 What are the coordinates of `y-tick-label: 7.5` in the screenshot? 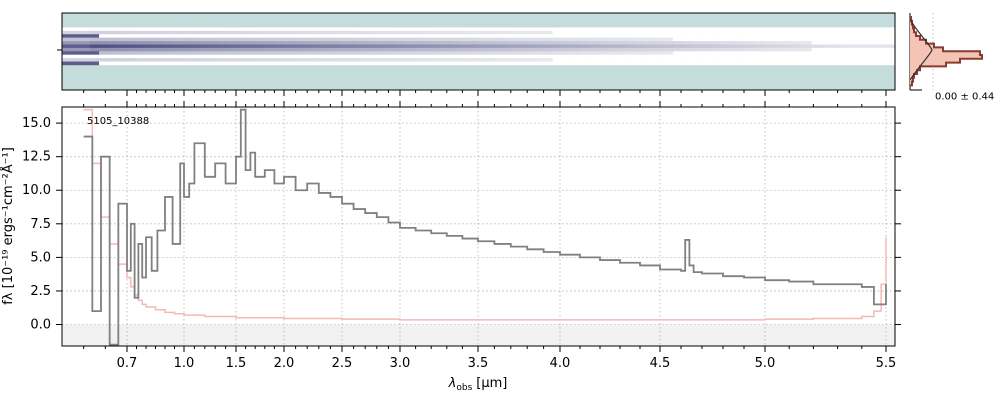 It's located at (40, 224).